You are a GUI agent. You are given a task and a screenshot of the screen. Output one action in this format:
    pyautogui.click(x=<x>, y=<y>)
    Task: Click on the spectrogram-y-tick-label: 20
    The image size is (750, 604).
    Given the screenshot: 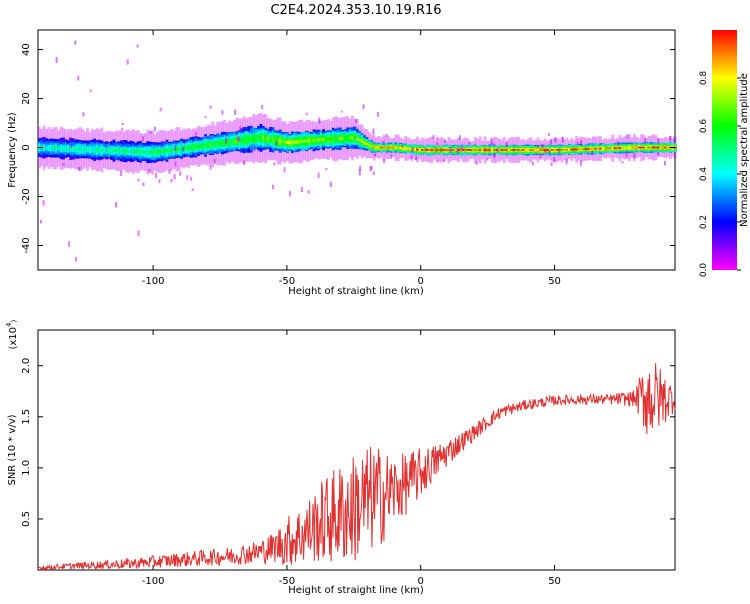 What is the action you would take?
    pyautogui.click(x=26, y=98)
    